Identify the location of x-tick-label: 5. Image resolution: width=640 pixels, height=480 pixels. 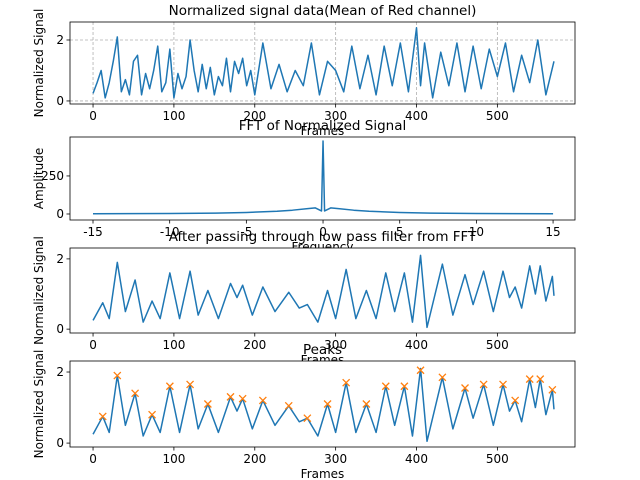
(400, 232).